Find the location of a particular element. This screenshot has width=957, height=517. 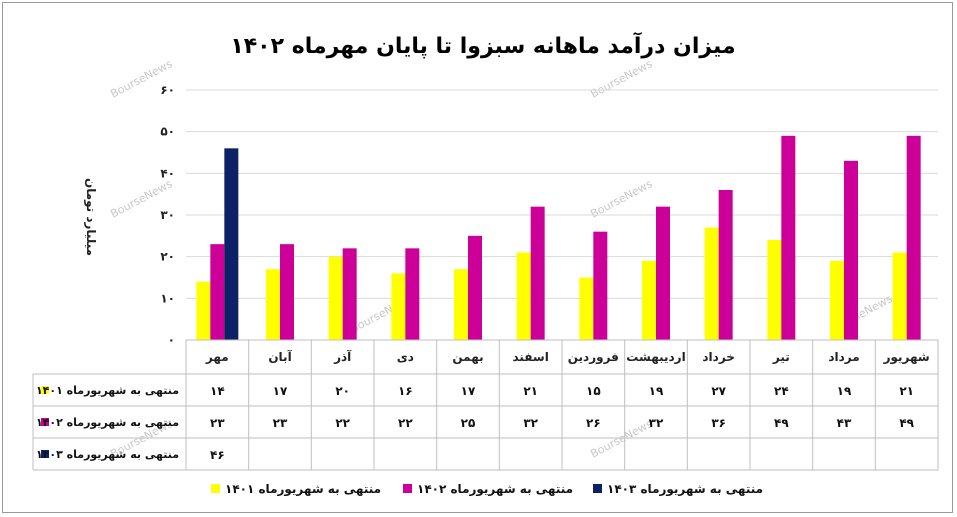

table-row-label: منتهی به شهریورماه ۱۴۰۲ is located at coordinates (107, 422).